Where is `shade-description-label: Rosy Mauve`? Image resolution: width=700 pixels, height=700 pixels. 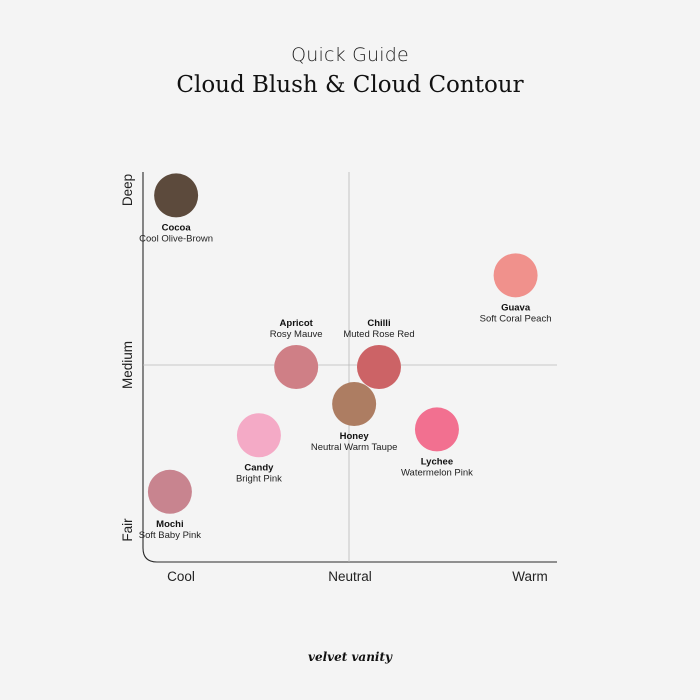
shade-description-label: Rosy Mauve is located at coordinates (296, 334).